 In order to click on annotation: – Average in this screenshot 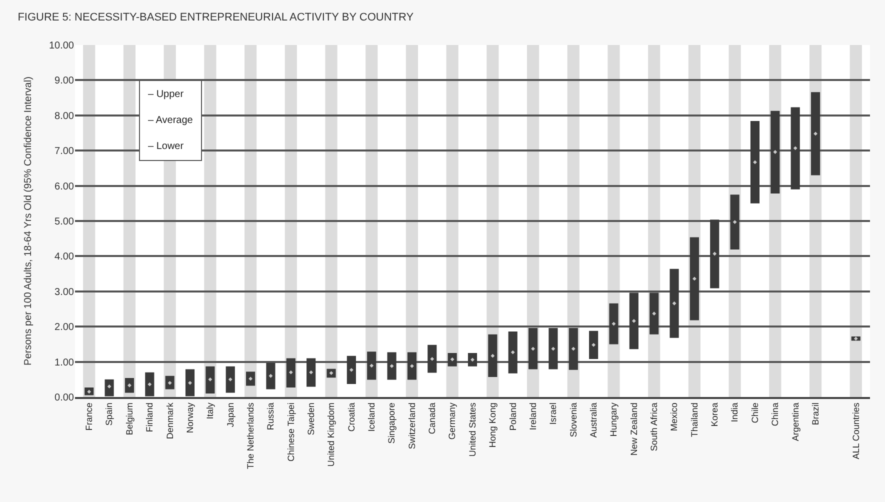, I will do `click(171, 120)`.